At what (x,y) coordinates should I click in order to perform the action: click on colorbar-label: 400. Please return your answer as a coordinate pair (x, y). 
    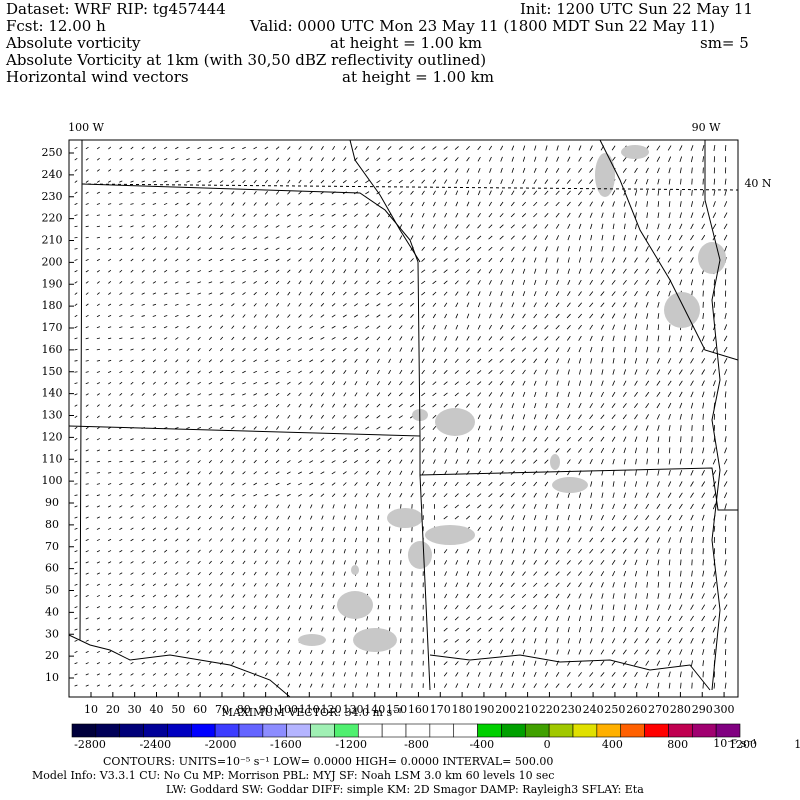
    Looking at the image, I should click on (612, 744).